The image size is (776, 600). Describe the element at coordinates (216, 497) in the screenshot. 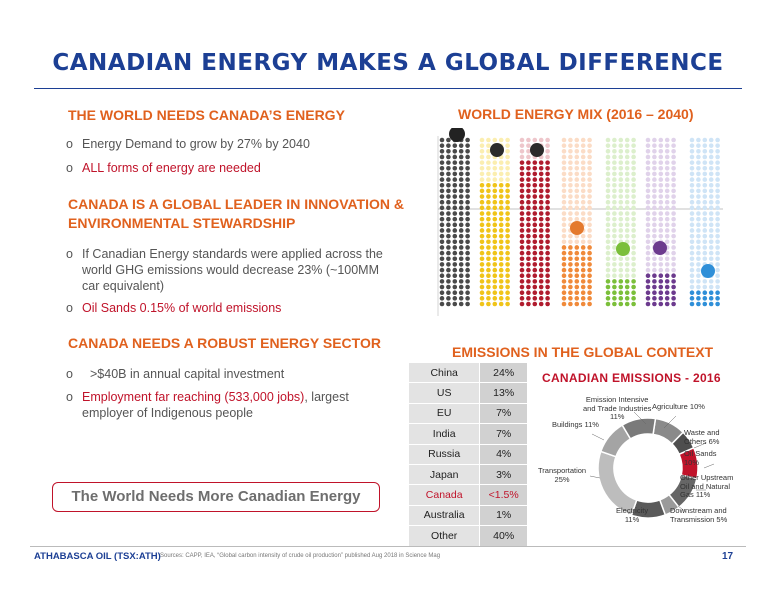

I see `callout-box: The World Needs More Canadian Energy` at that location.